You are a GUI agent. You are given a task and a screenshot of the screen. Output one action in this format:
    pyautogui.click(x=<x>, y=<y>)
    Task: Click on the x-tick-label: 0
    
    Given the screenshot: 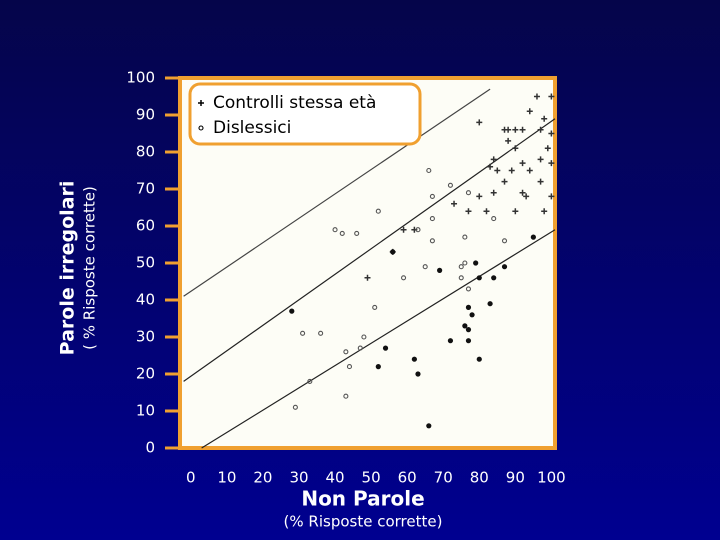 What is the action you would take?
    pyautogui.click(x=191, y=478)
    